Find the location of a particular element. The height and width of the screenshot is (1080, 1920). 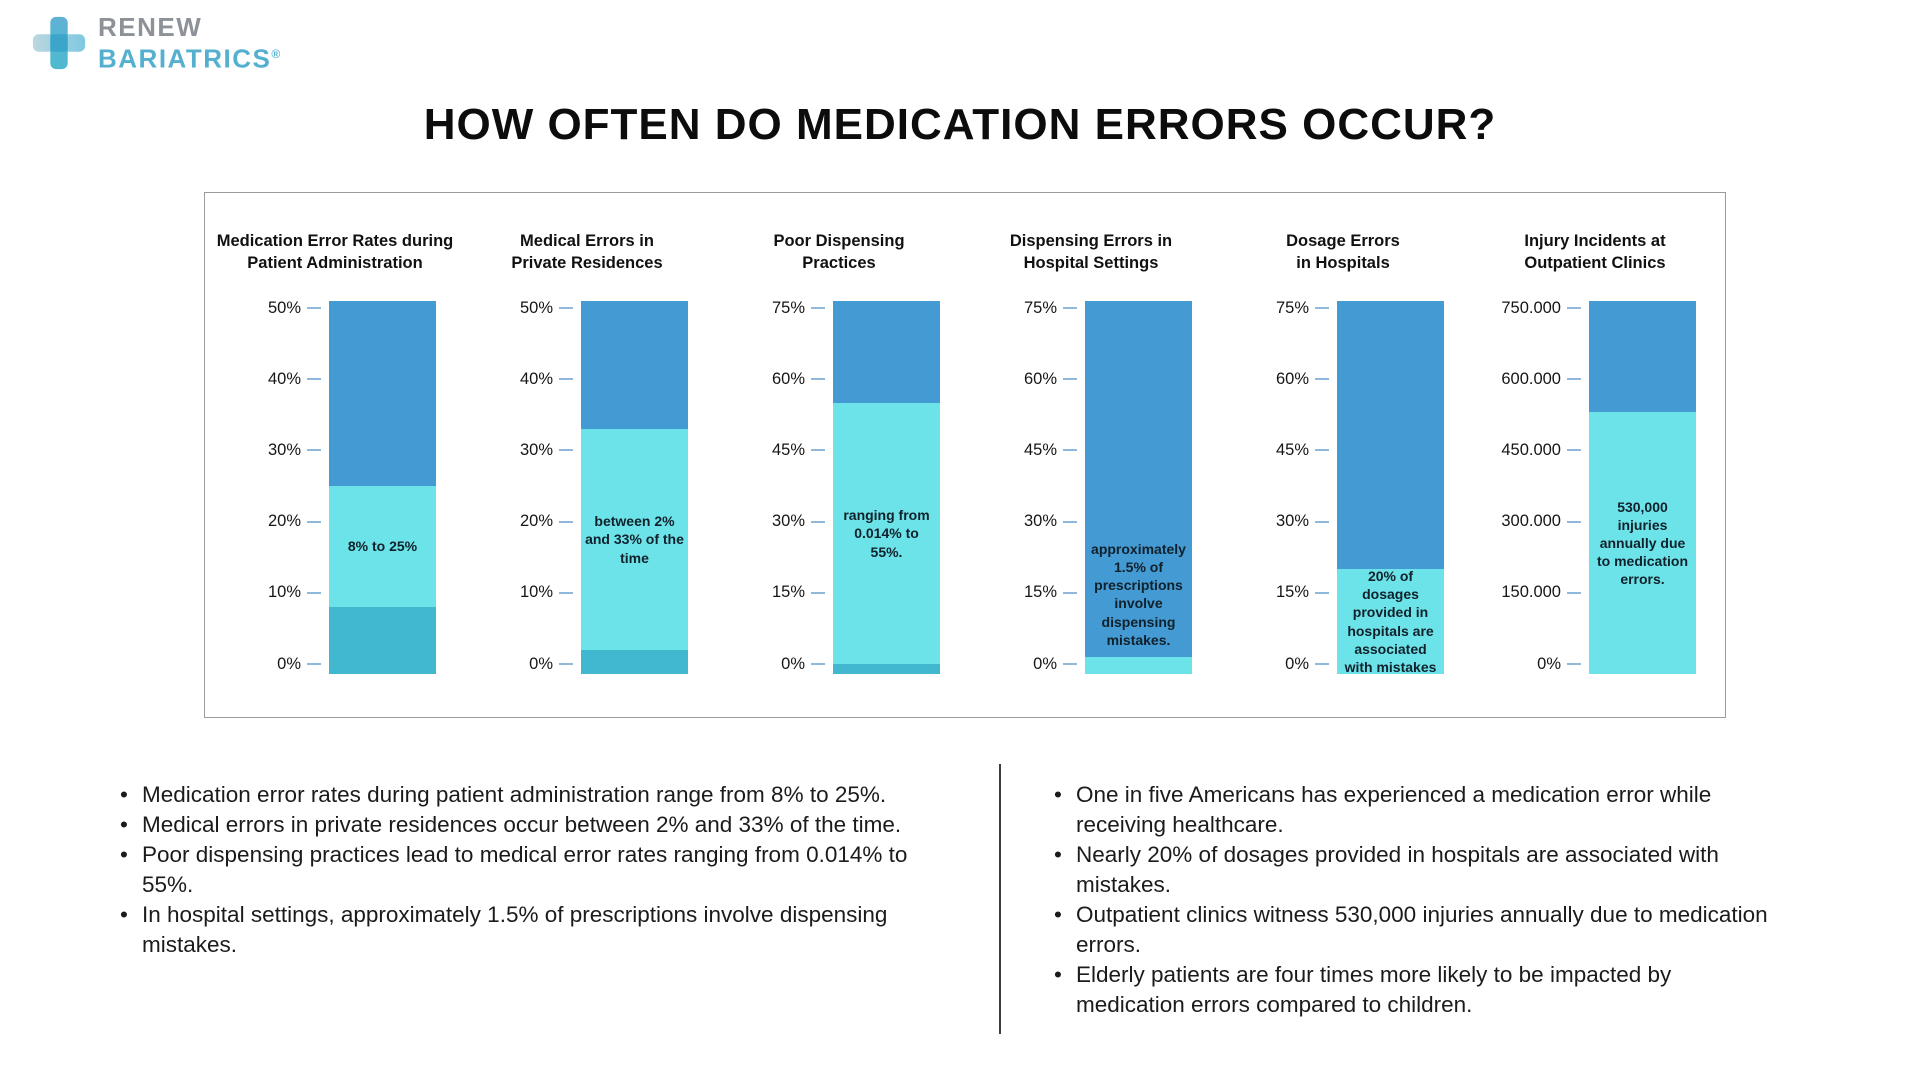

chart-title-line: Private Residences is located at coordinates (587, 262).